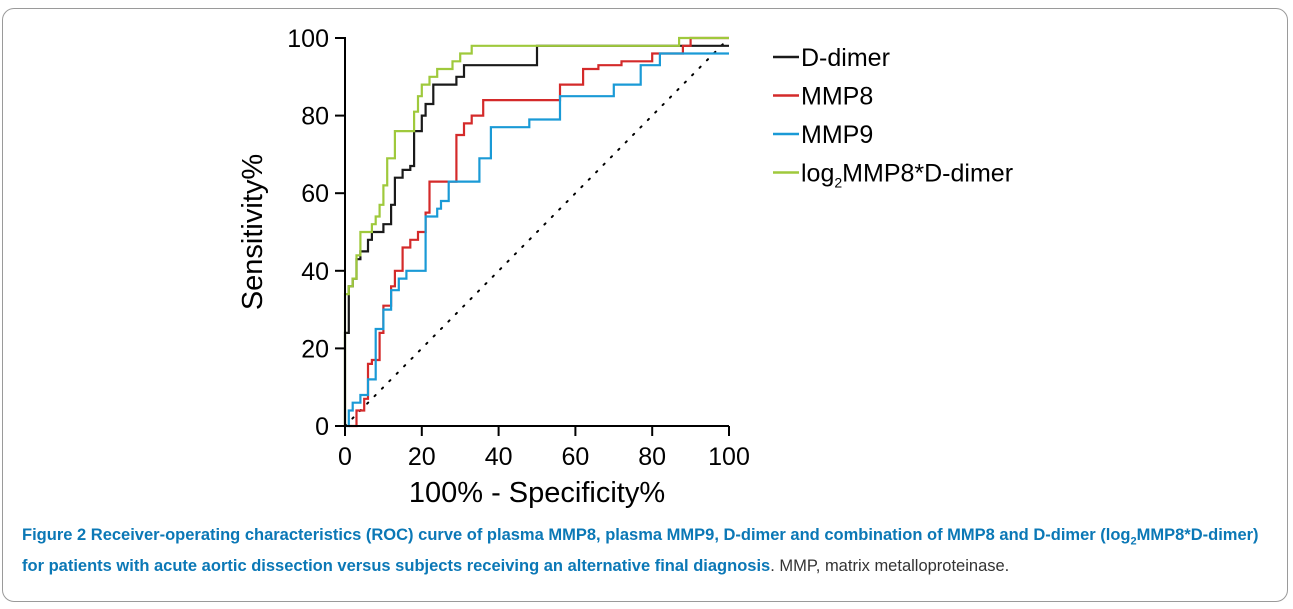  I want to click on caption-subscript: 2, so click(1133, 541).